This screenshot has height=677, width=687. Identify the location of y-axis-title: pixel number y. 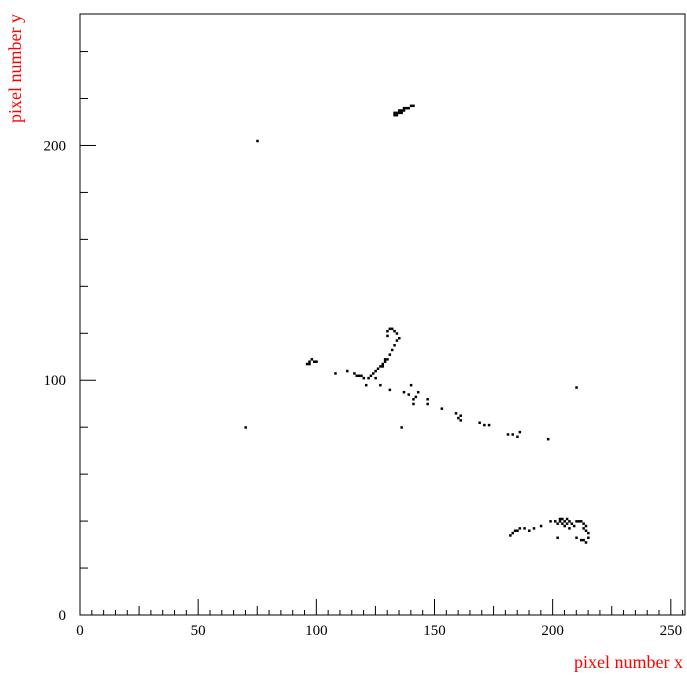
(15, 68).